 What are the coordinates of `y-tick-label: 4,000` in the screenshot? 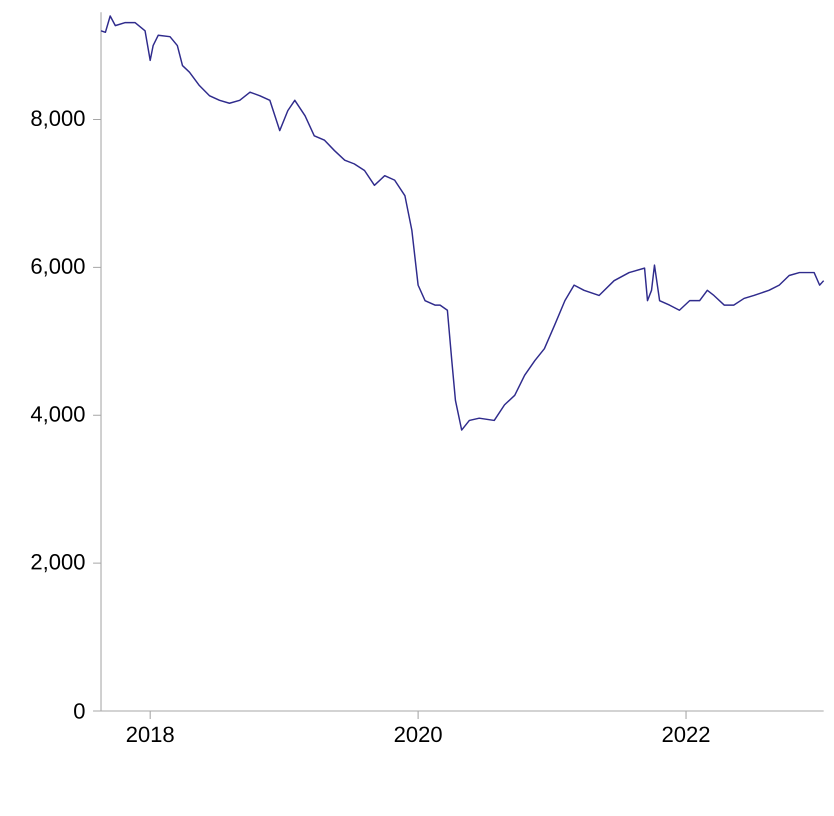 It's located at (57, 415).